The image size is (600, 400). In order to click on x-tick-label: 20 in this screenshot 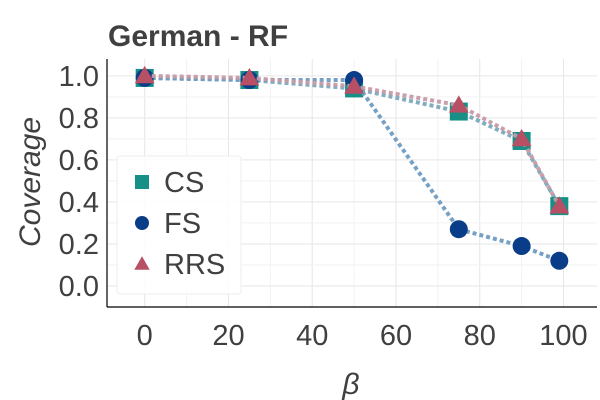, I will do `click(228, 336)`.